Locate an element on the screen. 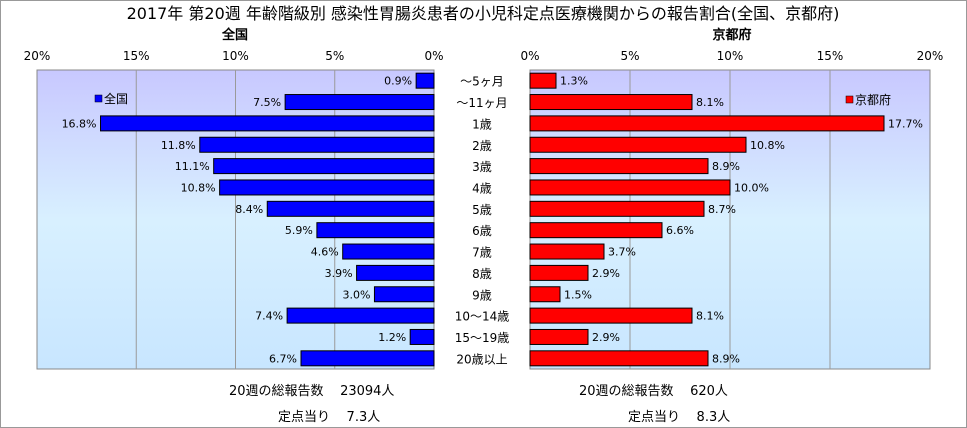 This screenshot has height=428, width=967. category-label: 3歳 is located at coordinates (482, 167).